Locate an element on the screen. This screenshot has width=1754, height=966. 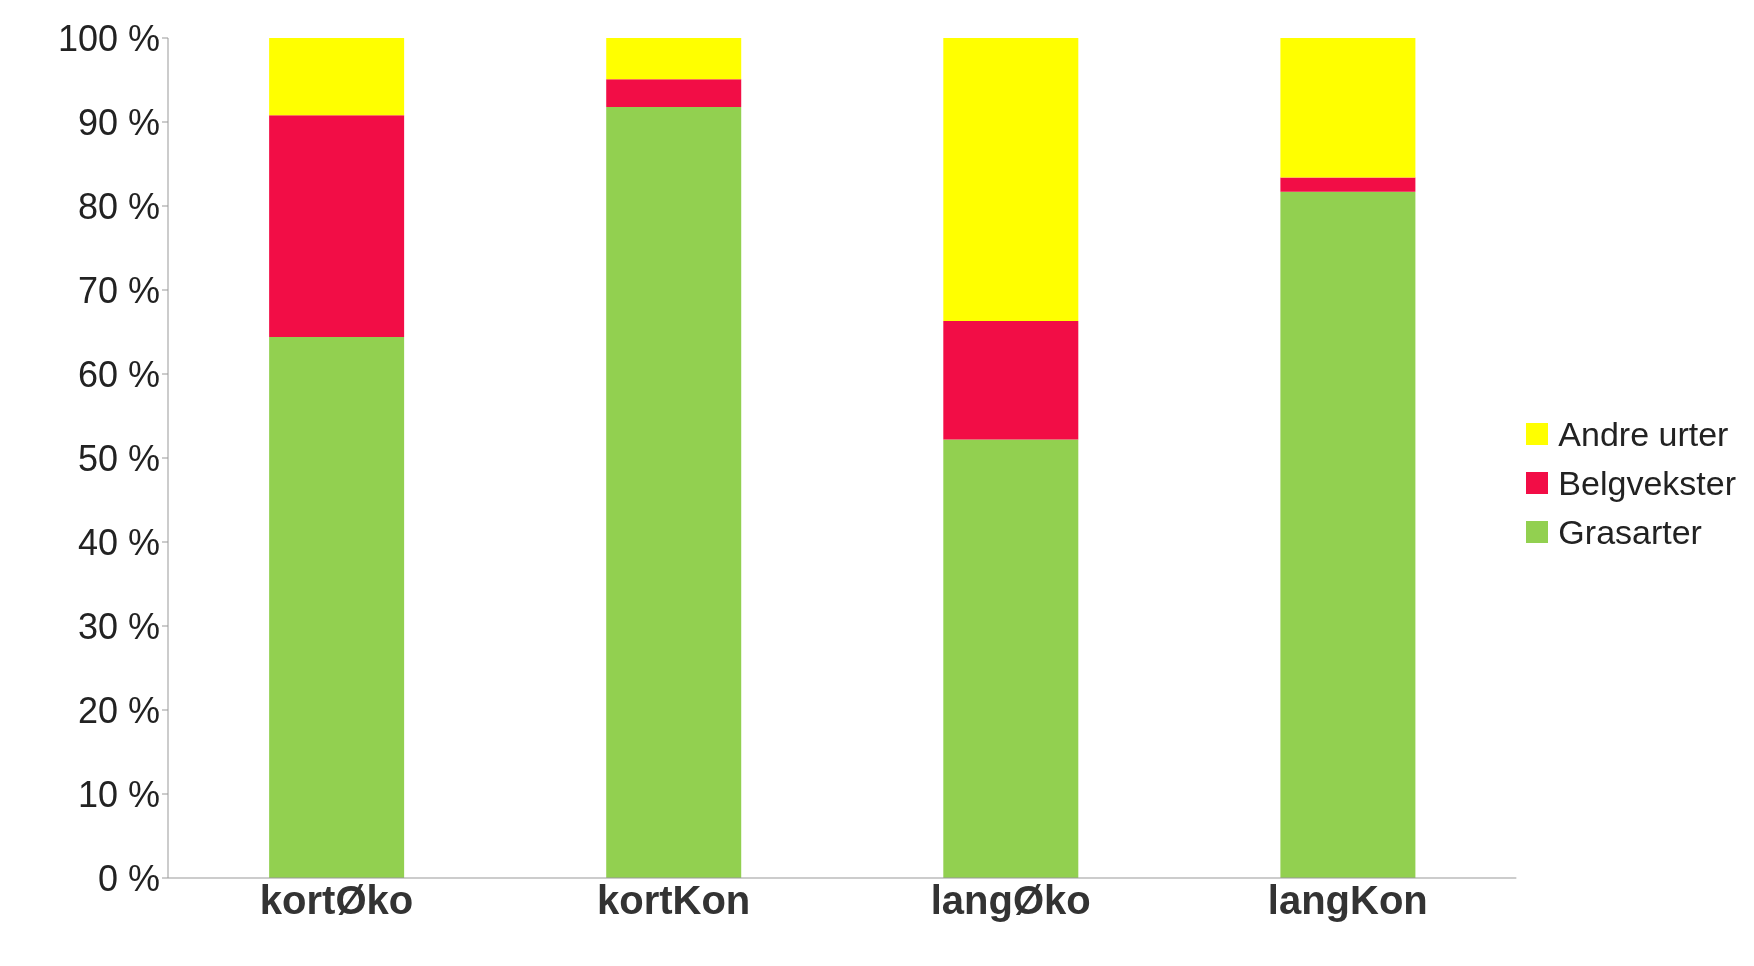
y-tick-label: 70 % is located at coordinates (118, 290).